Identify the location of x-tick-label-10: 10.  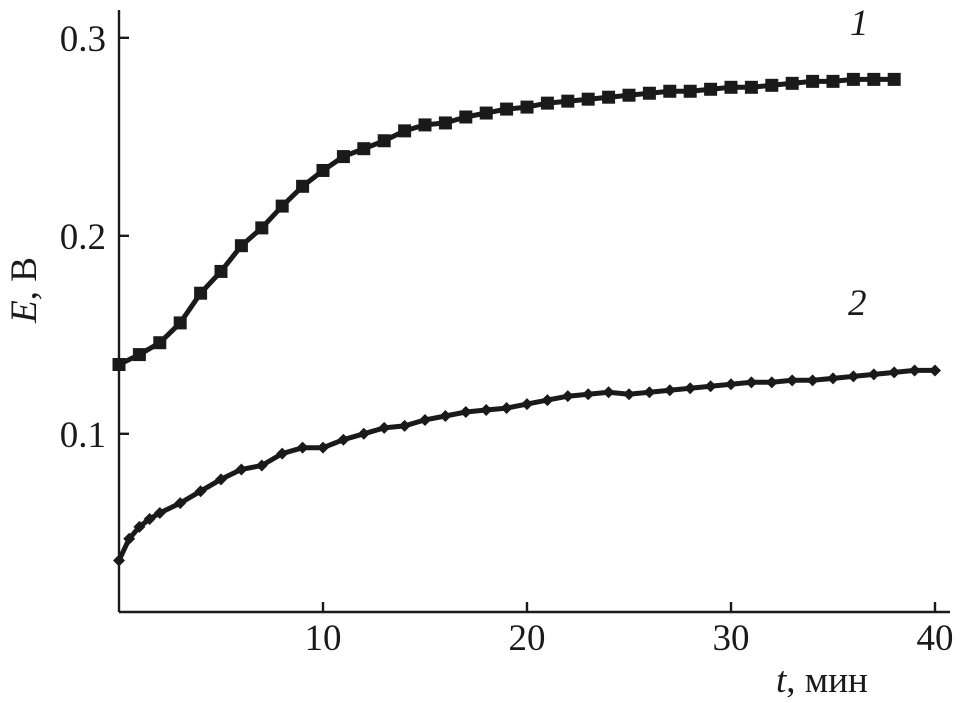
(323, 638).